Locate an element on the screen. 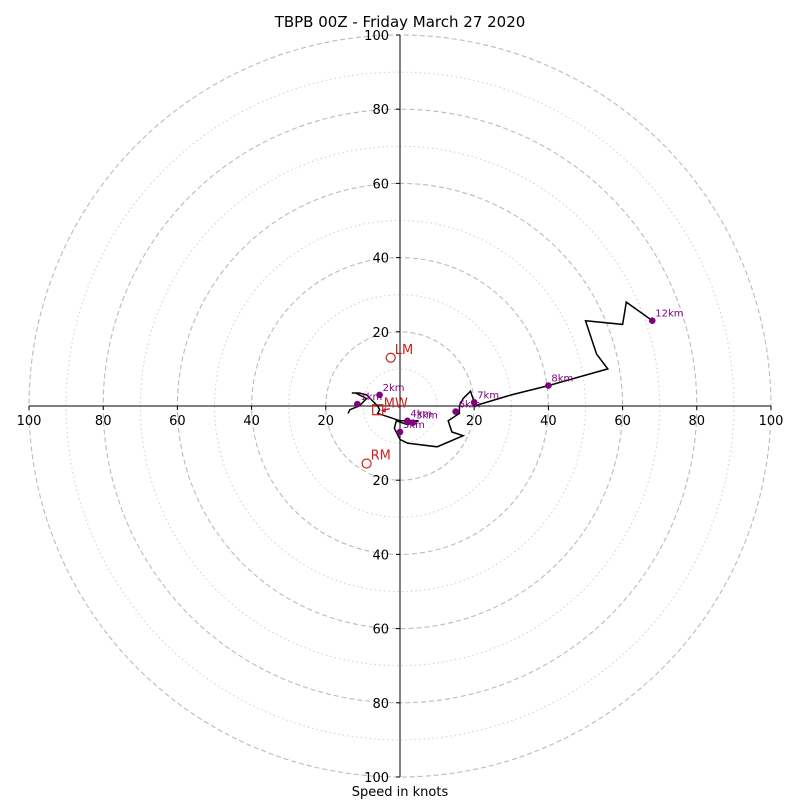 This screenshot has width=800, height=800. y-tick-label-up-100: 100 is located at coordinates (376, 36).